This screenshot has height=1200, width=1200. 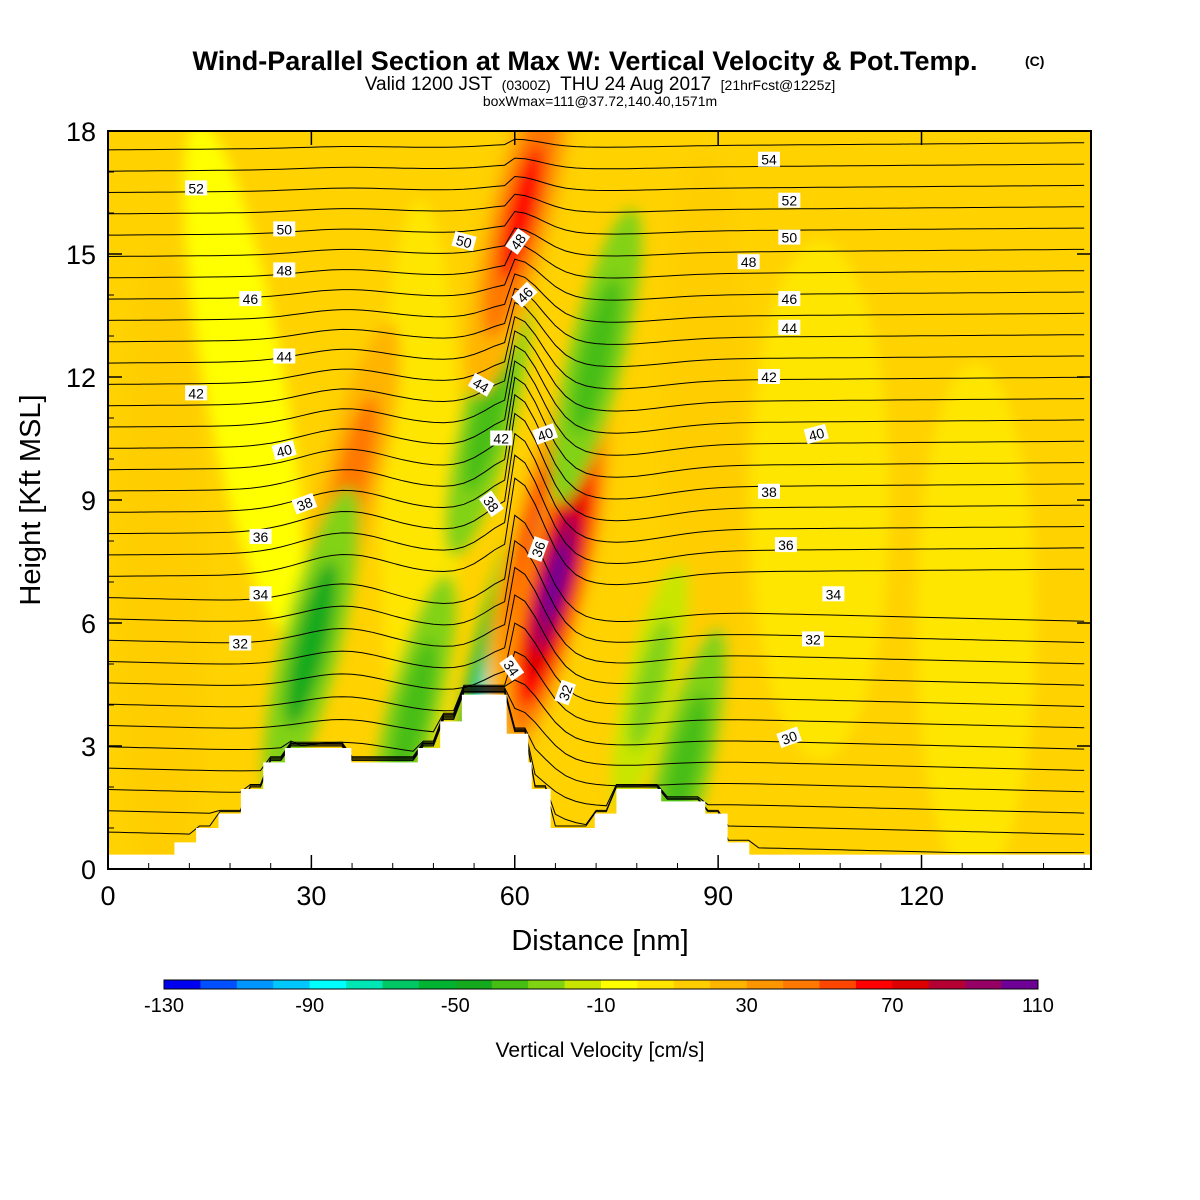 I want to click on x-tick-label: 30, so click(x=311, y=896).